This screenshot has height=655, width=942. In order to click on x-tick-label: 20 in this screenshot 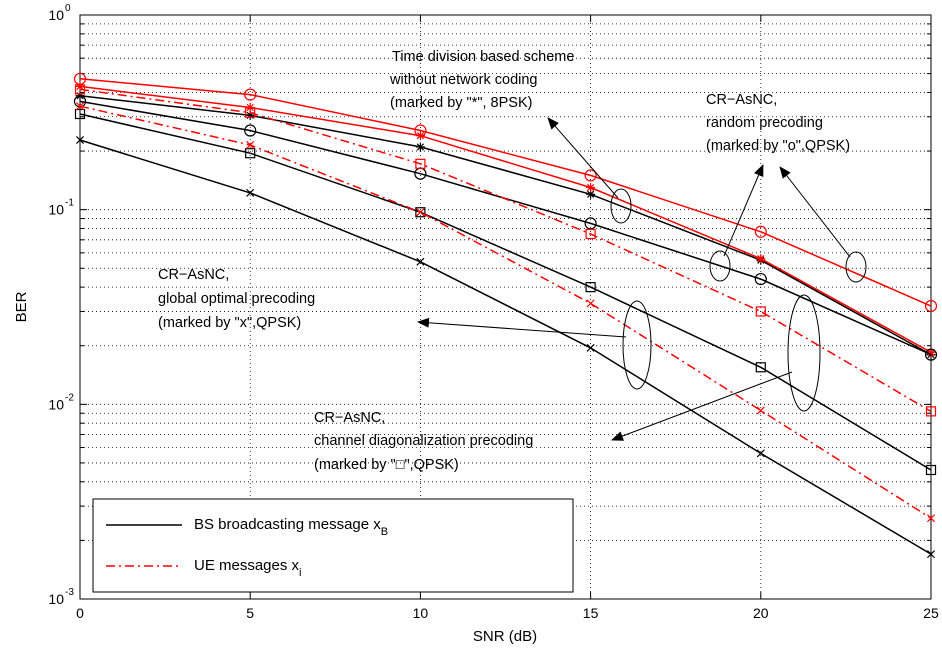, I will do `click(761, 613)`.